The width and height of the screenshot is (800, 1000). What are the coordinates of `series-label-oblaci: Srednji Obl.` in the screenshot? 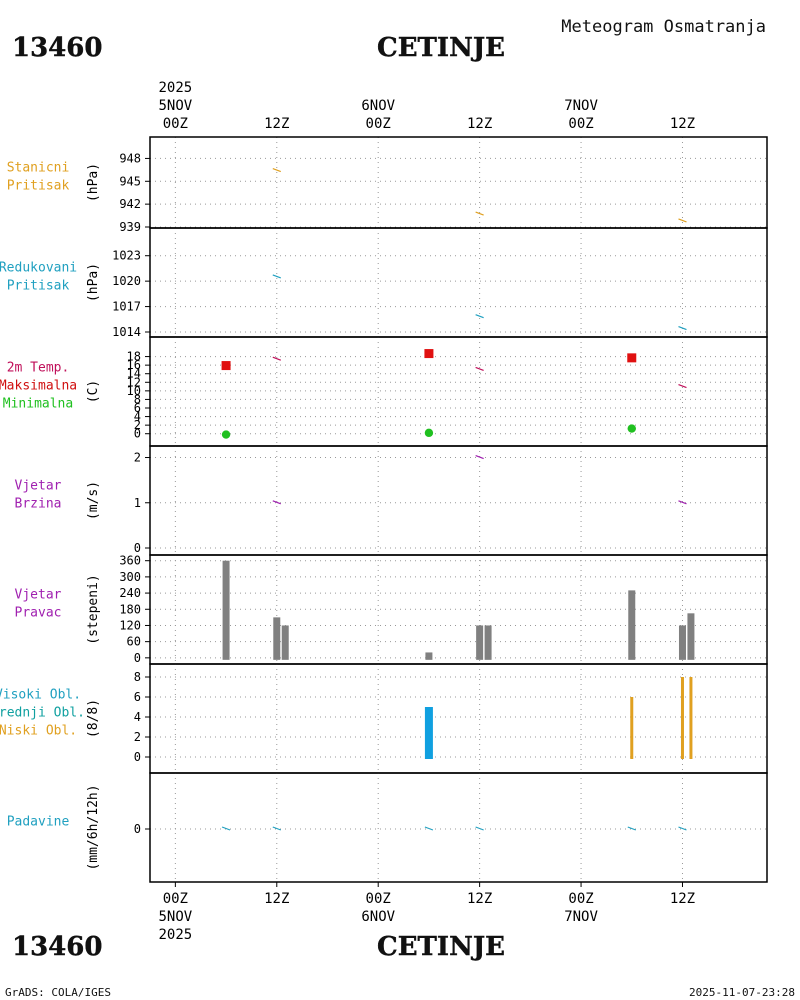 It's located at (42, 713).